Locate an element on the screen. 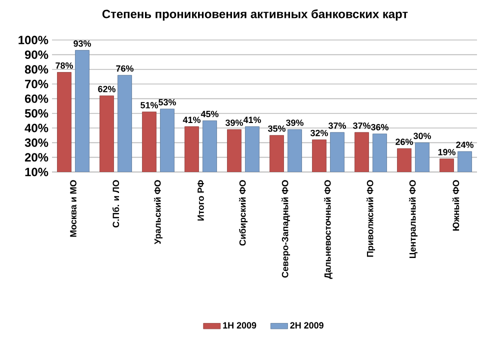 Image resolution: width=489 pixels, height=344 pixels. data-label: 53% is located at coordinates (167, 102).